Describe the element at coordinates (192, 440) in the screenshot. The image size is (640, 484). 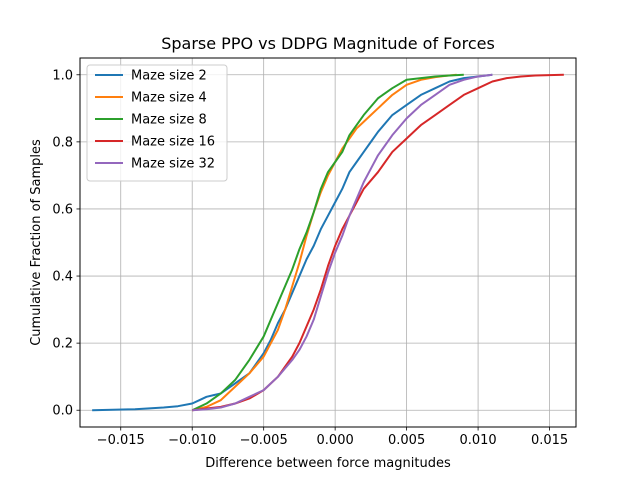
I see `x-tick-label: −0.010` at that location.